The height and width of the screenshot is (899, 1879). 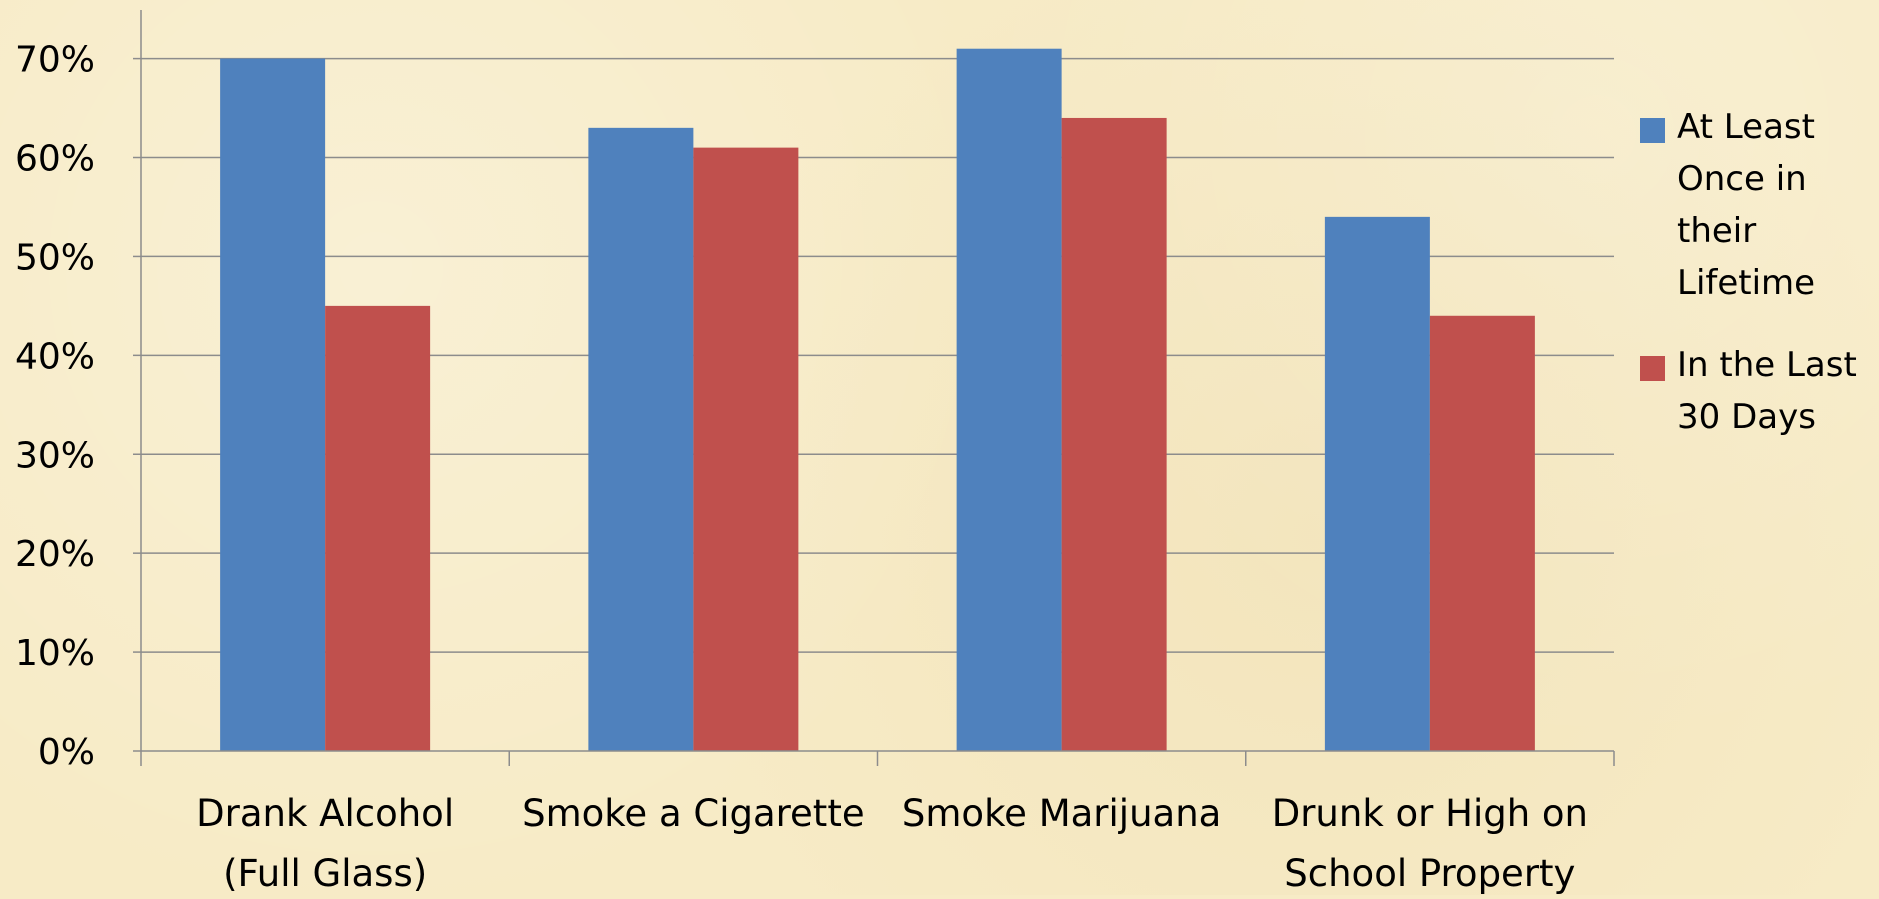 What do you see at coordinates (55, 159) in the screenshot?
I see `y-tick-label: 60%` at bounding box center [55, 159].